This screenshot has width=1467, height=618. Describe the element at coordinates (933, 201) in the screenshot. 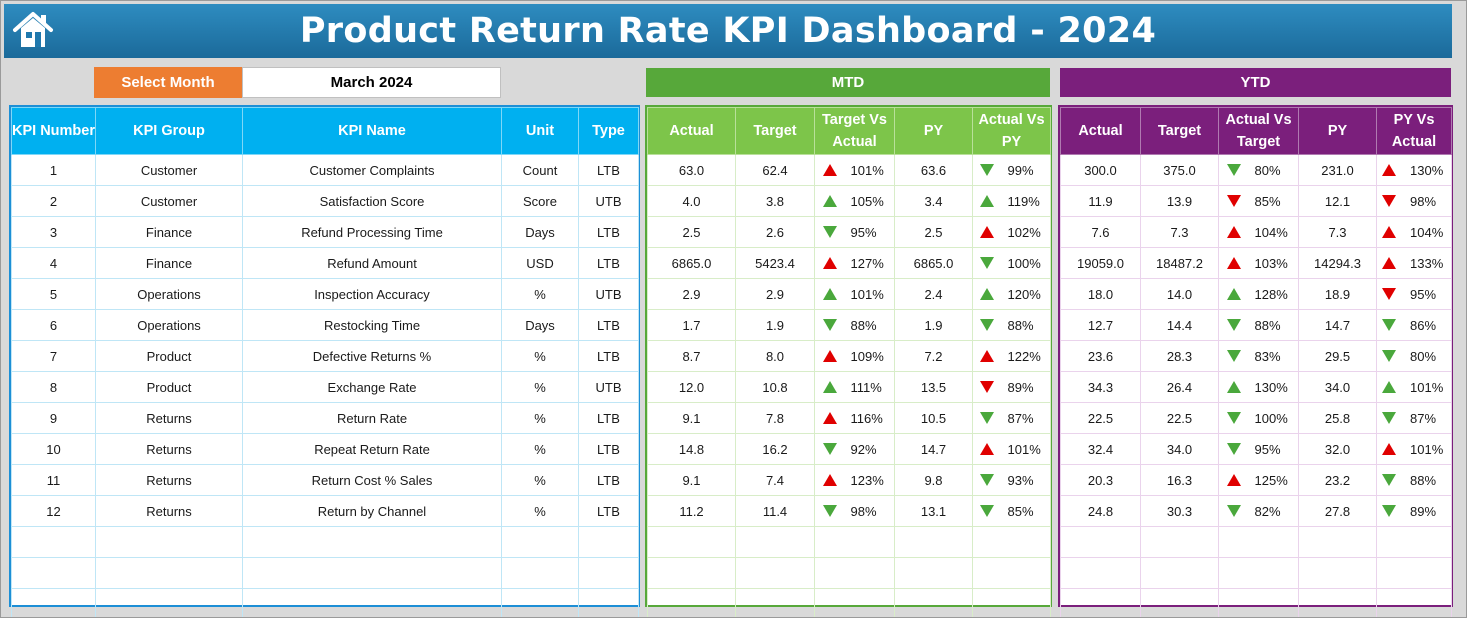

I see `mtd-py-cell: 3.4` at that location.